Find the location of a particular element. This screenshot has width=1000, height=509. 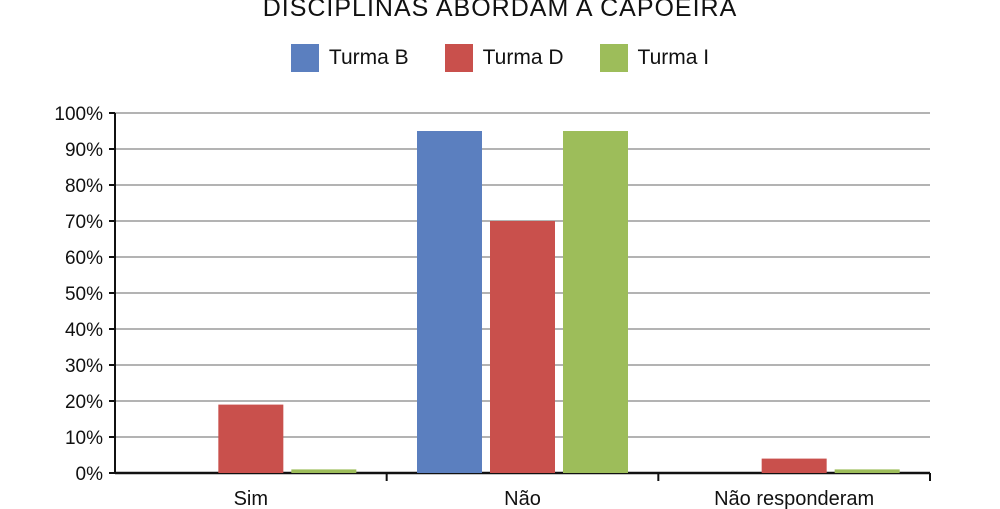

legend-item-turma-d: Turma D is located at coordinates (504, 58).